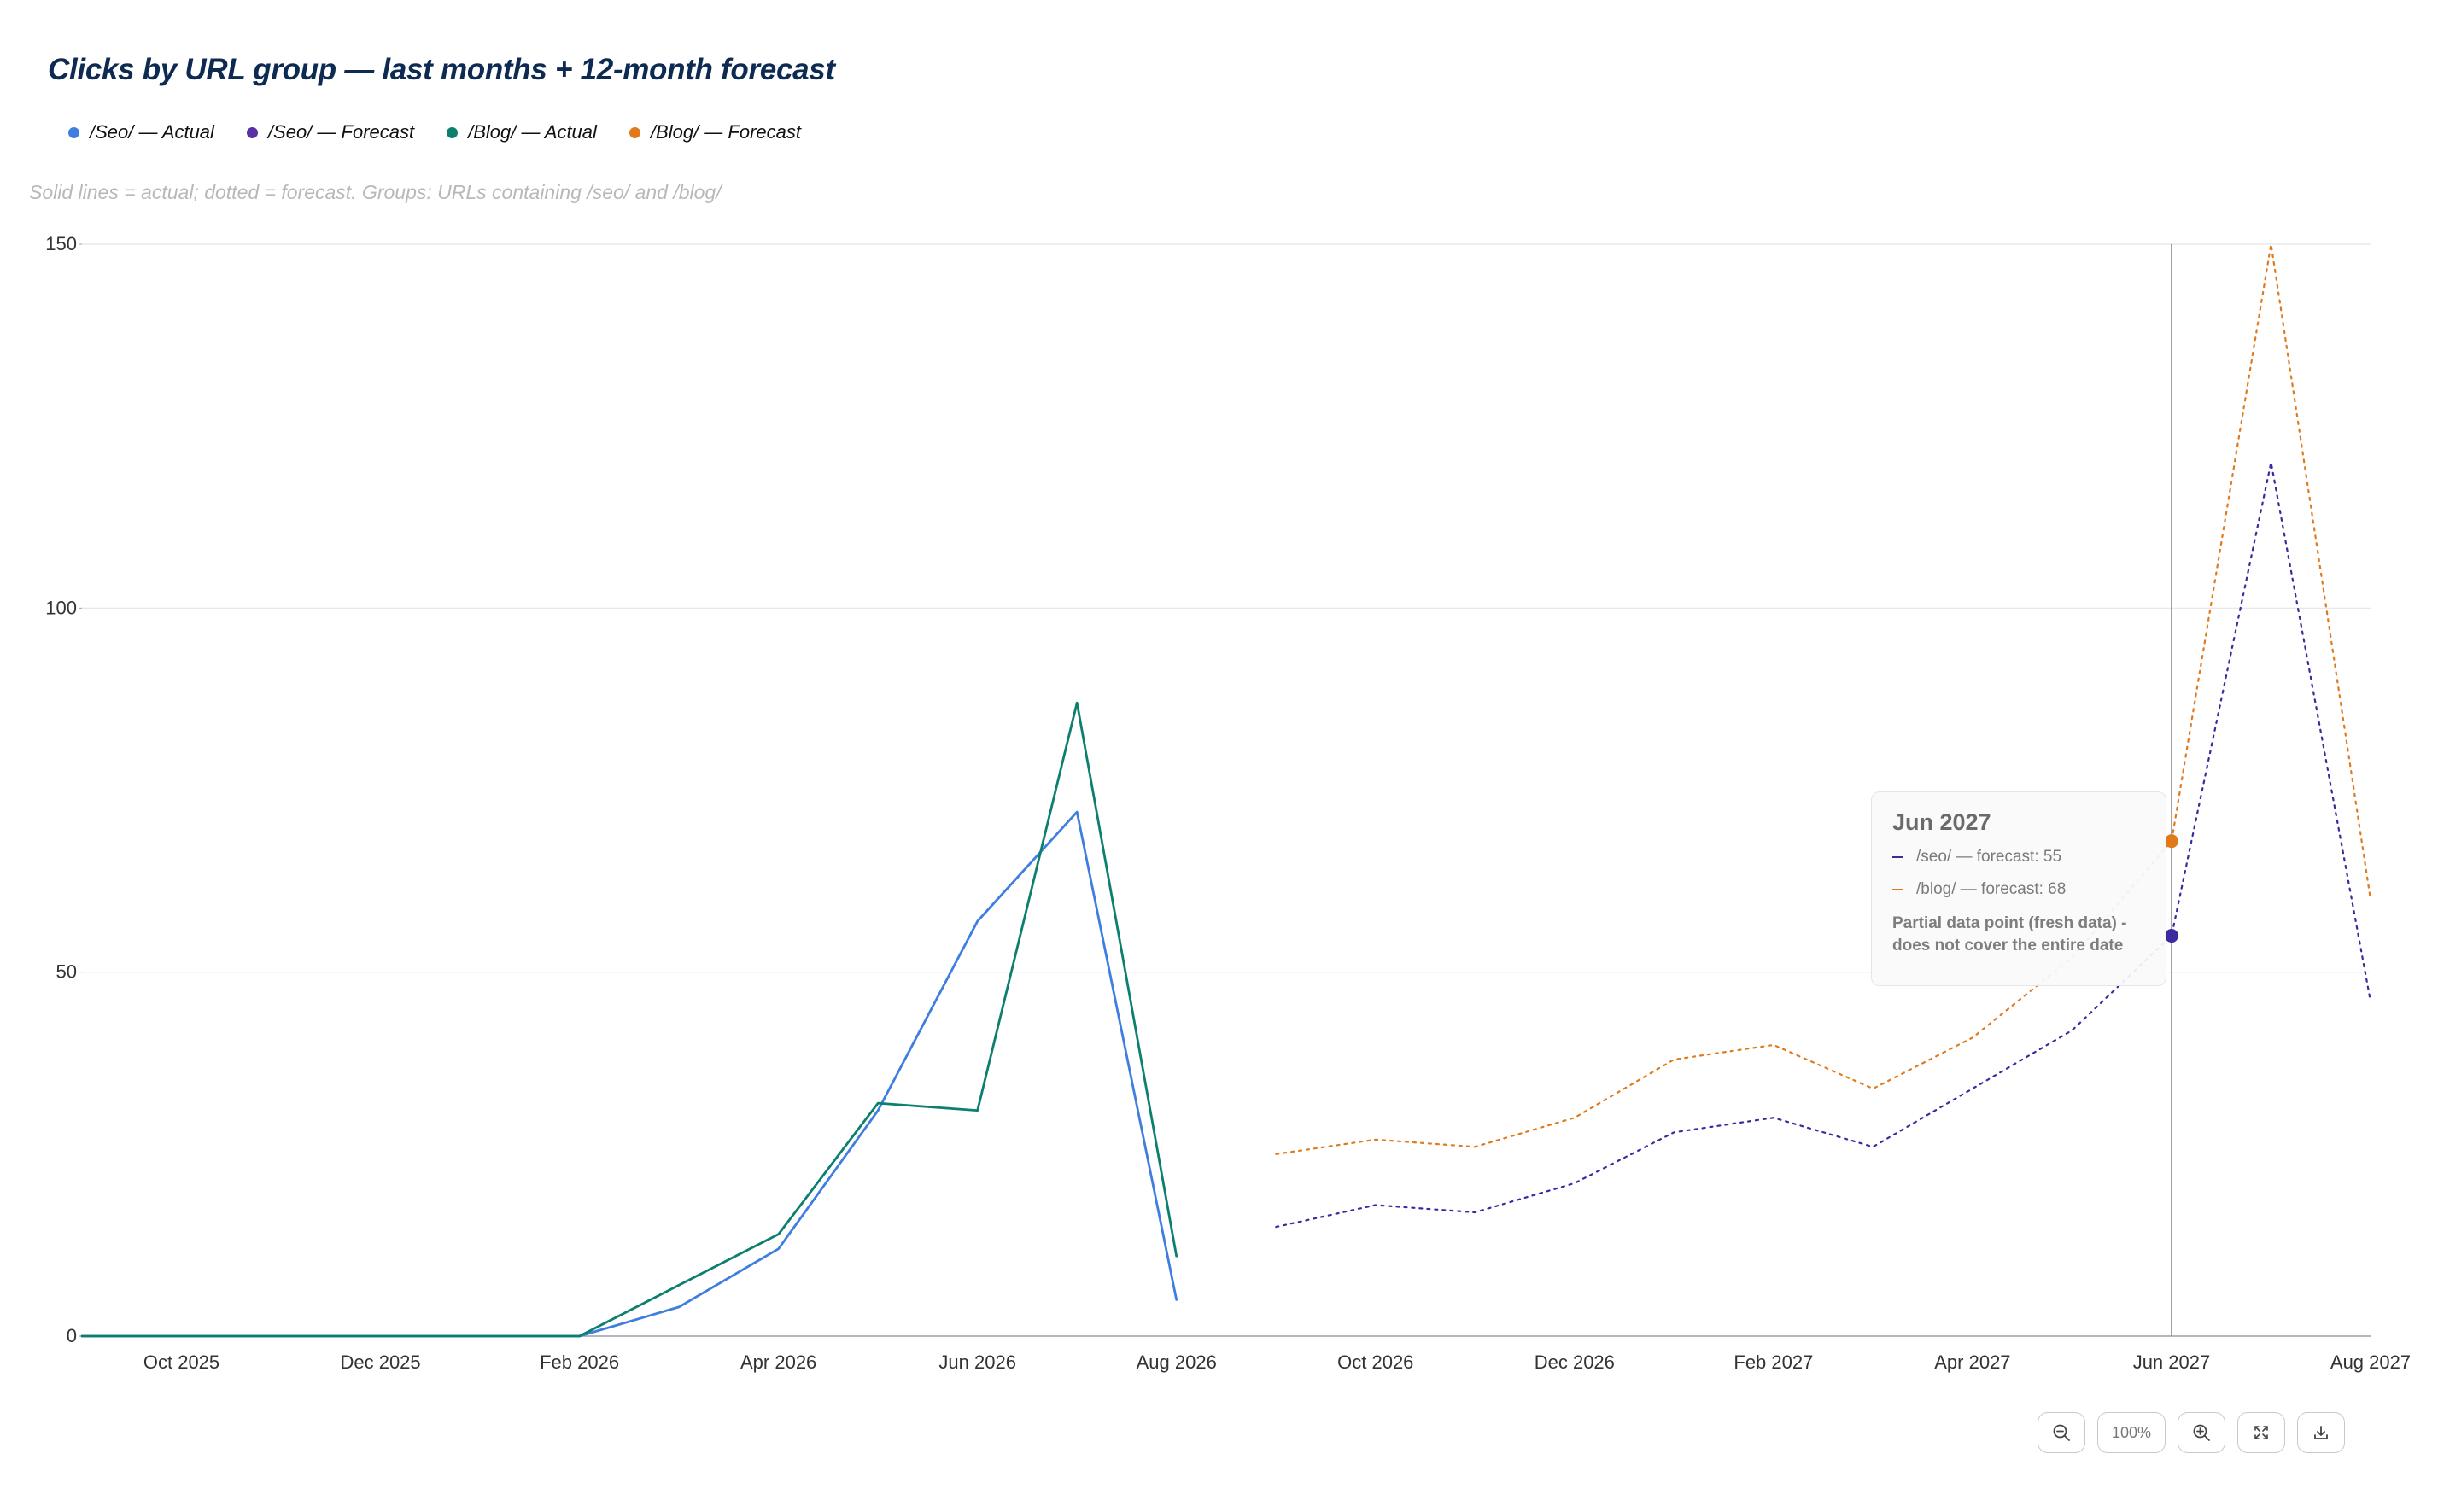 The image size is (2438, 1512). I want to click on zoom-in-button, so click(2201, 1432).